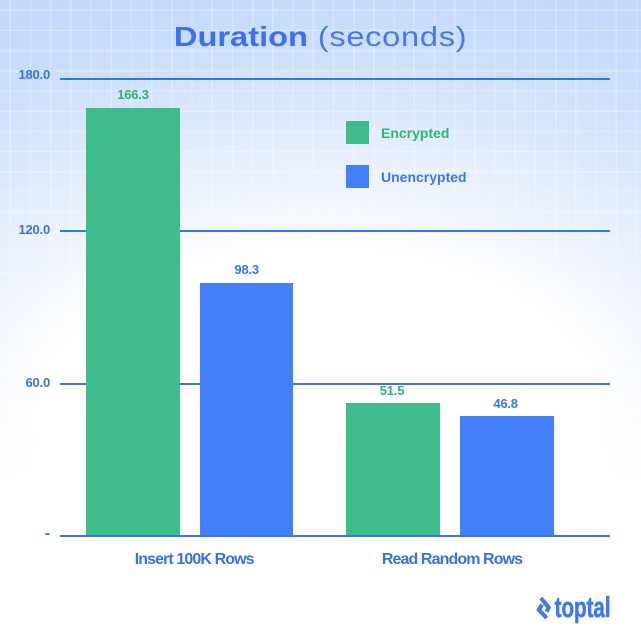 This screenshot has width=641, height=641. I want to click on svg-text: toptal, so click(583, 608).